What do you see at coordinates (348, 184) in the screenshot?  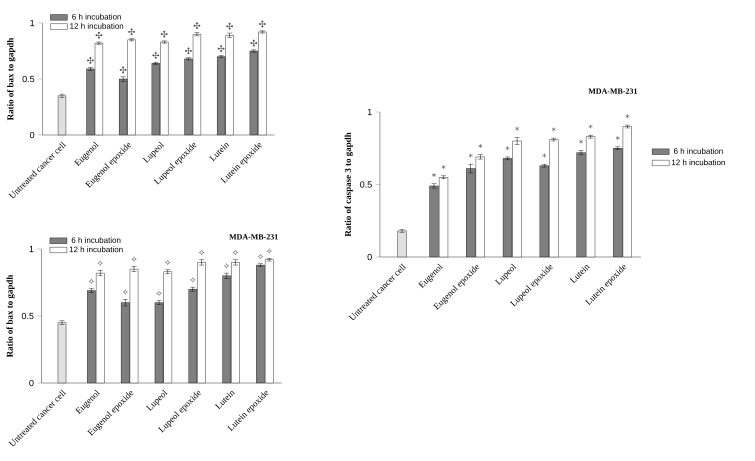 I see `y-axis-title: Ratio of caspase 3 to gapdh` at bounding box center [348, 184].